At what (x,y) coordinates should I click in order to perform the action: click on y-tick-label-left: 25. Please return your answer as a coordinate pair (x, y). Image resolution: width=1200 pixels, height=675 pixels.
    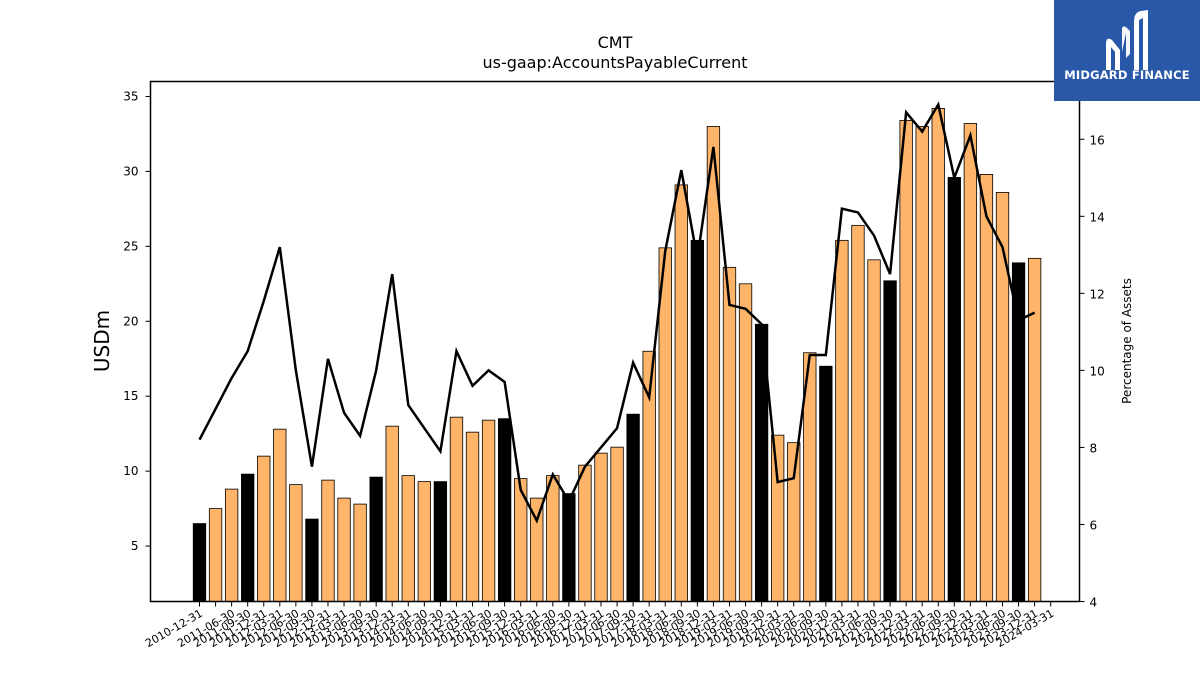
    Looking at the image, I should click on (130, 246).